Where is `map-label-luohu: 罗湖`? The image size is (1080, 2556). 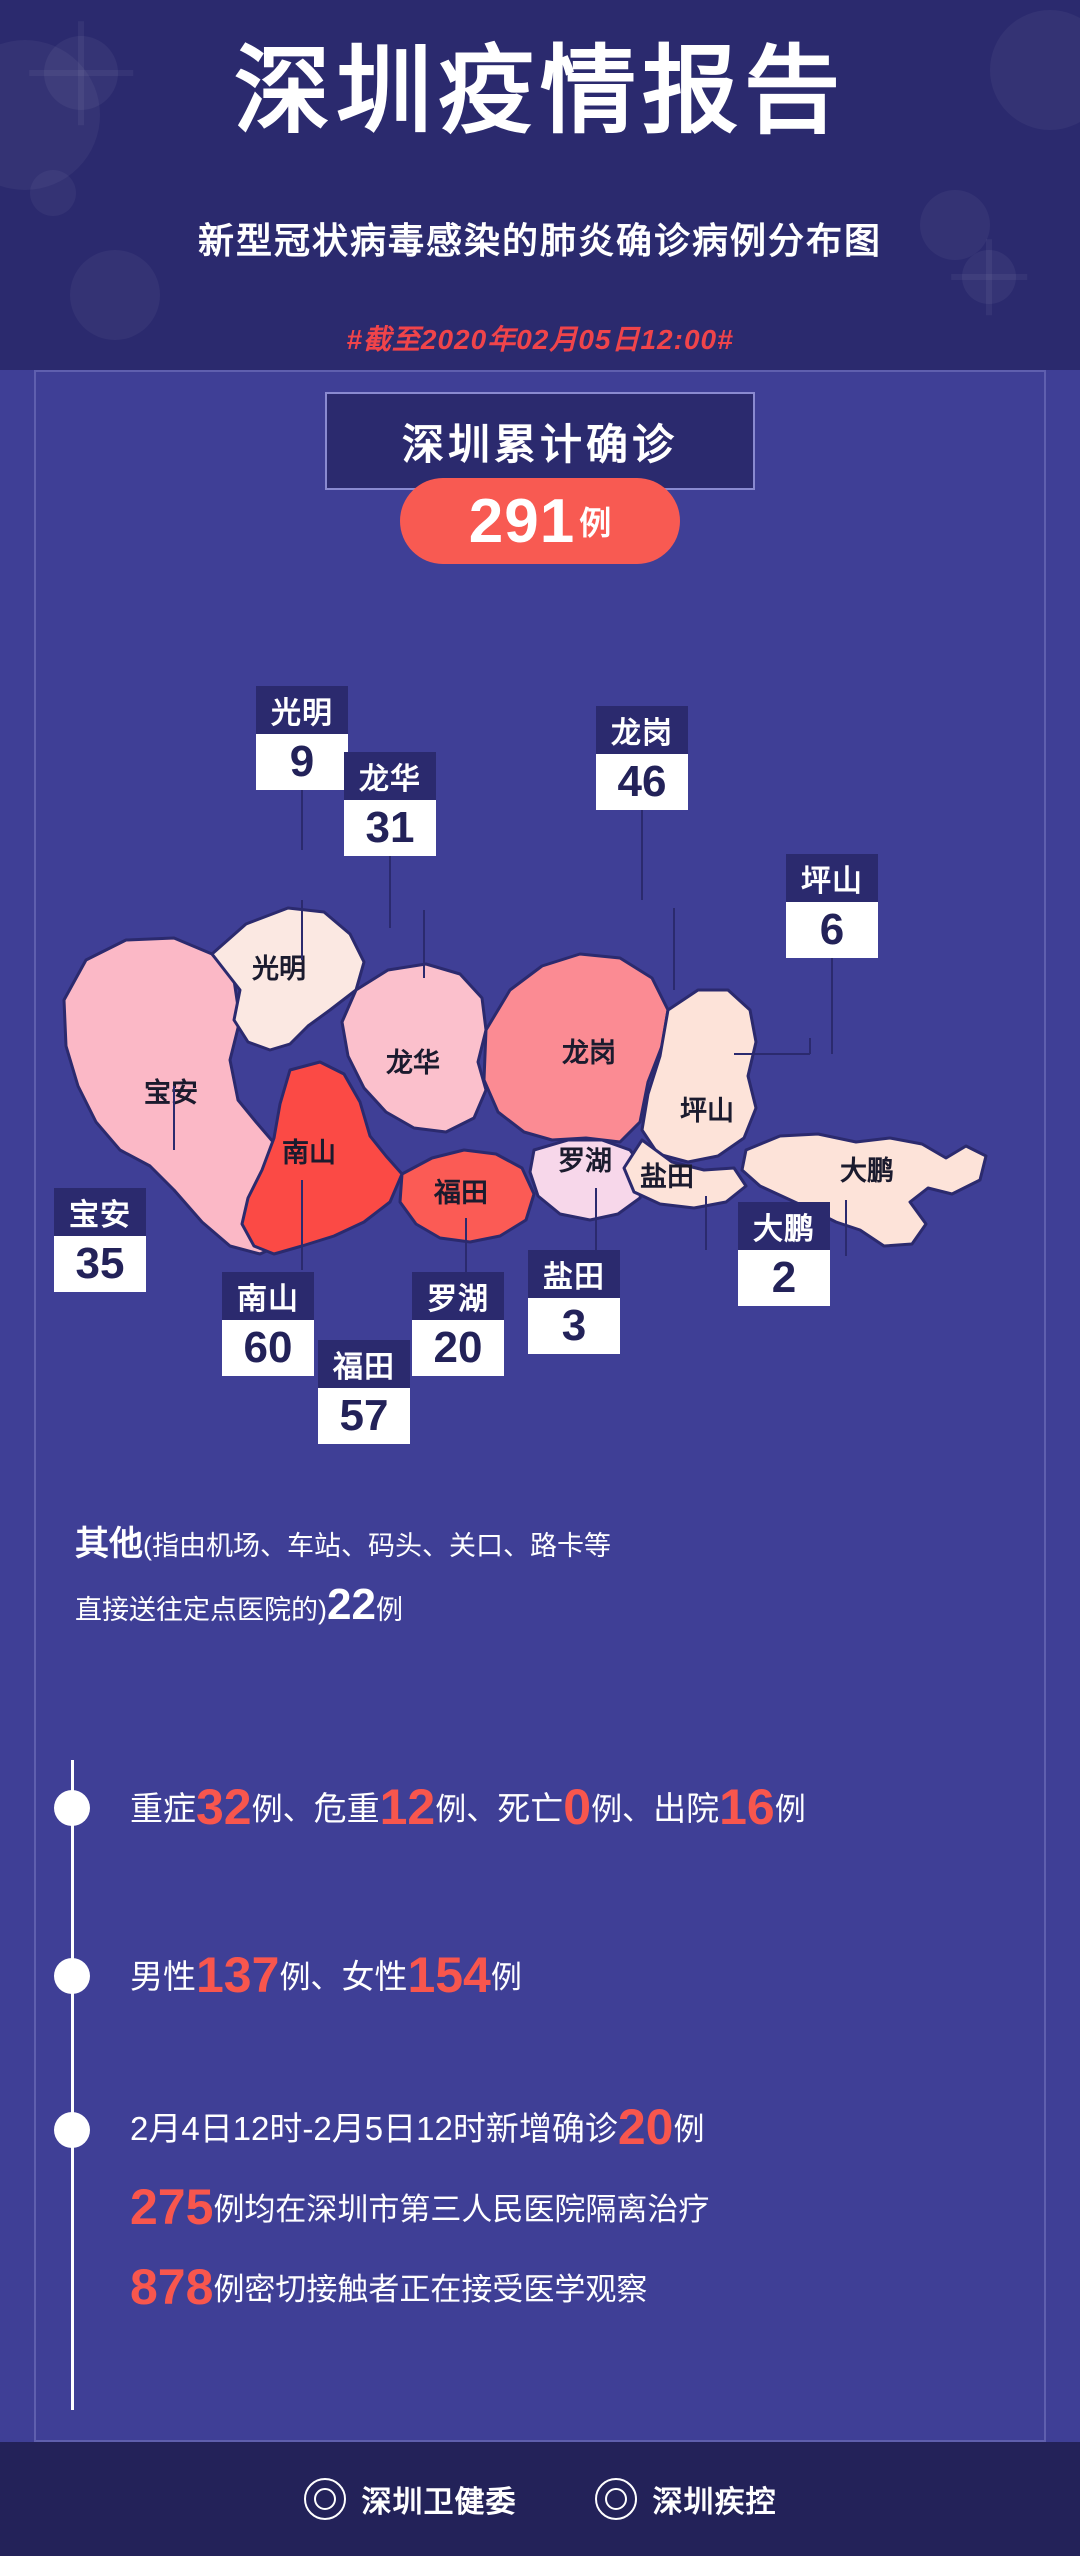 map-label-luohu: 罗湖 is located at coordinates (585, 1161).